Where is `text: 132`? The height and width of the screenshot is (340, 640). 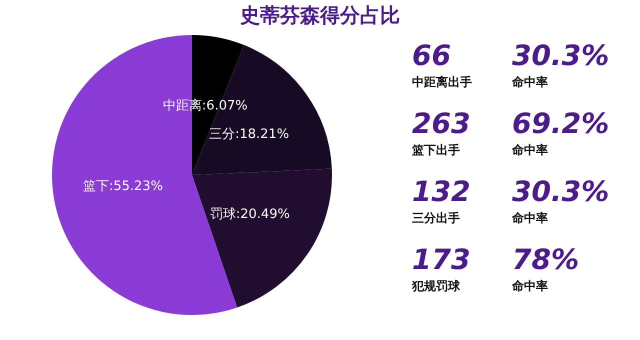
text: 132 is located at coordinates (442, 191).